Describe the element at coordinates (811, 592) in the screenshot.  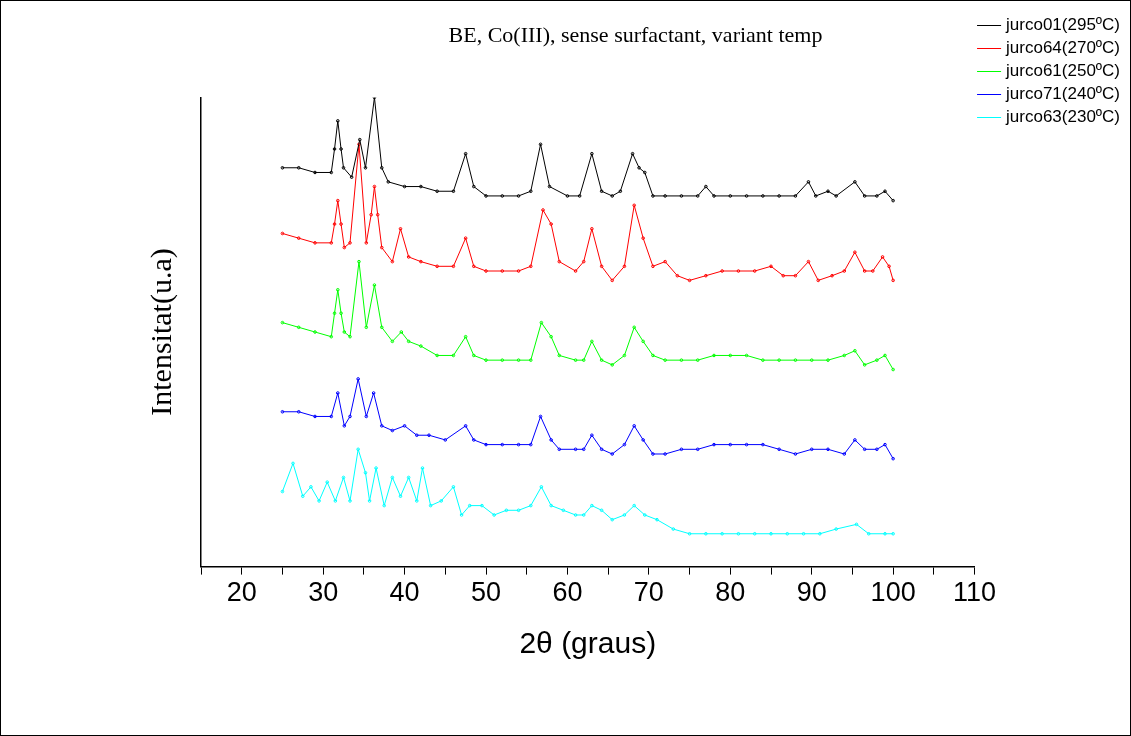
I see `x-tick-label: 90` at that location.